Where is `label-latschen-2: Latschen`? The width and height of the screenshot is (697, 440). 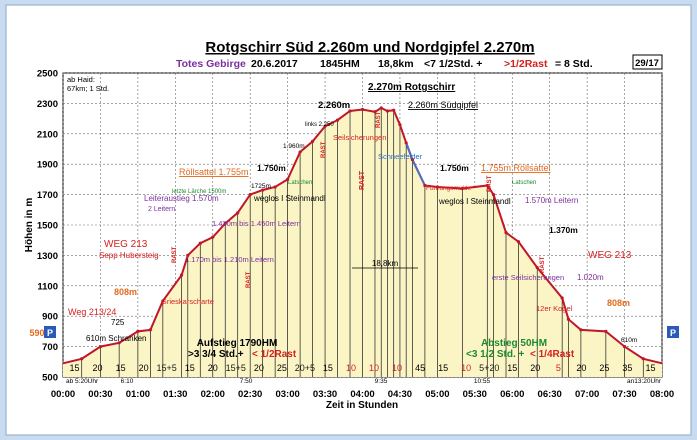 label-latschen-2: Latschen is located at coordinates (300, 183).